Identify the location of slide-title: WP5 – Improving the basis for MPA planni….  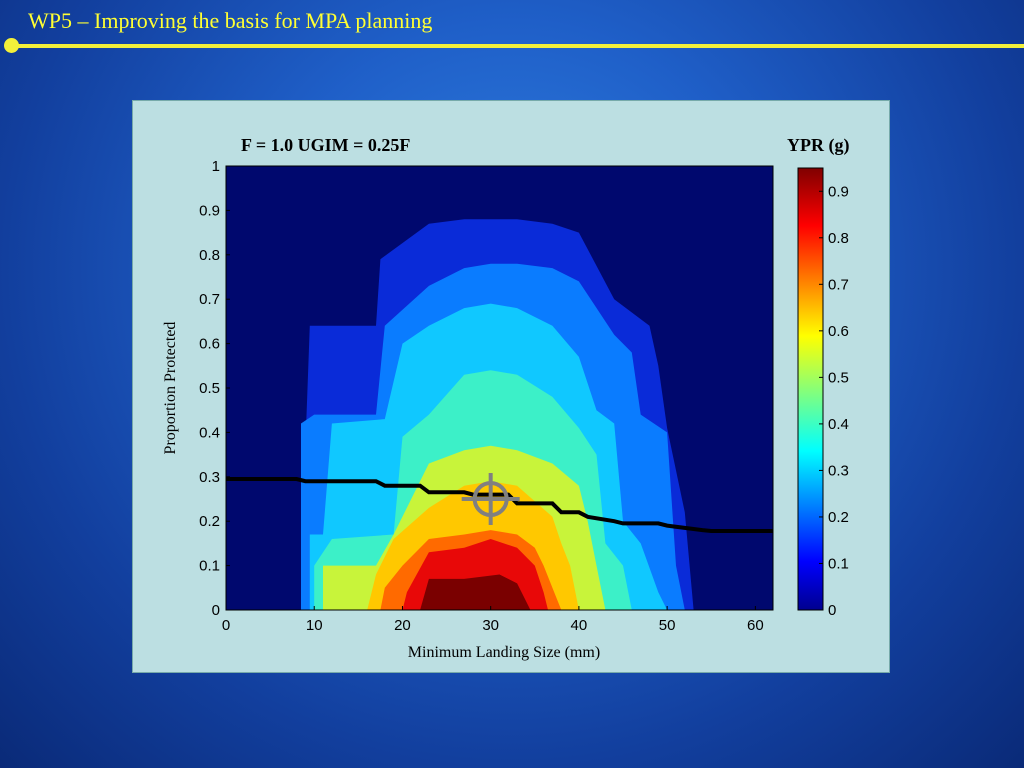
(230, 20).